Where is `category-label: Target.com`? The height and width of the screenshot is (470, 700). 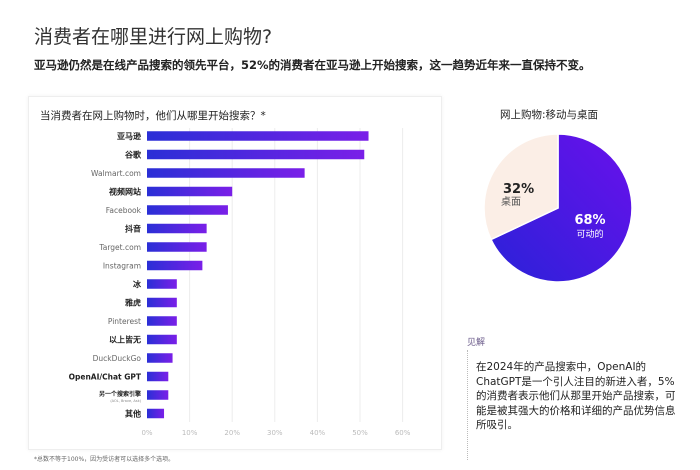
category-label: Target.com is located at coordinates (119, 247).